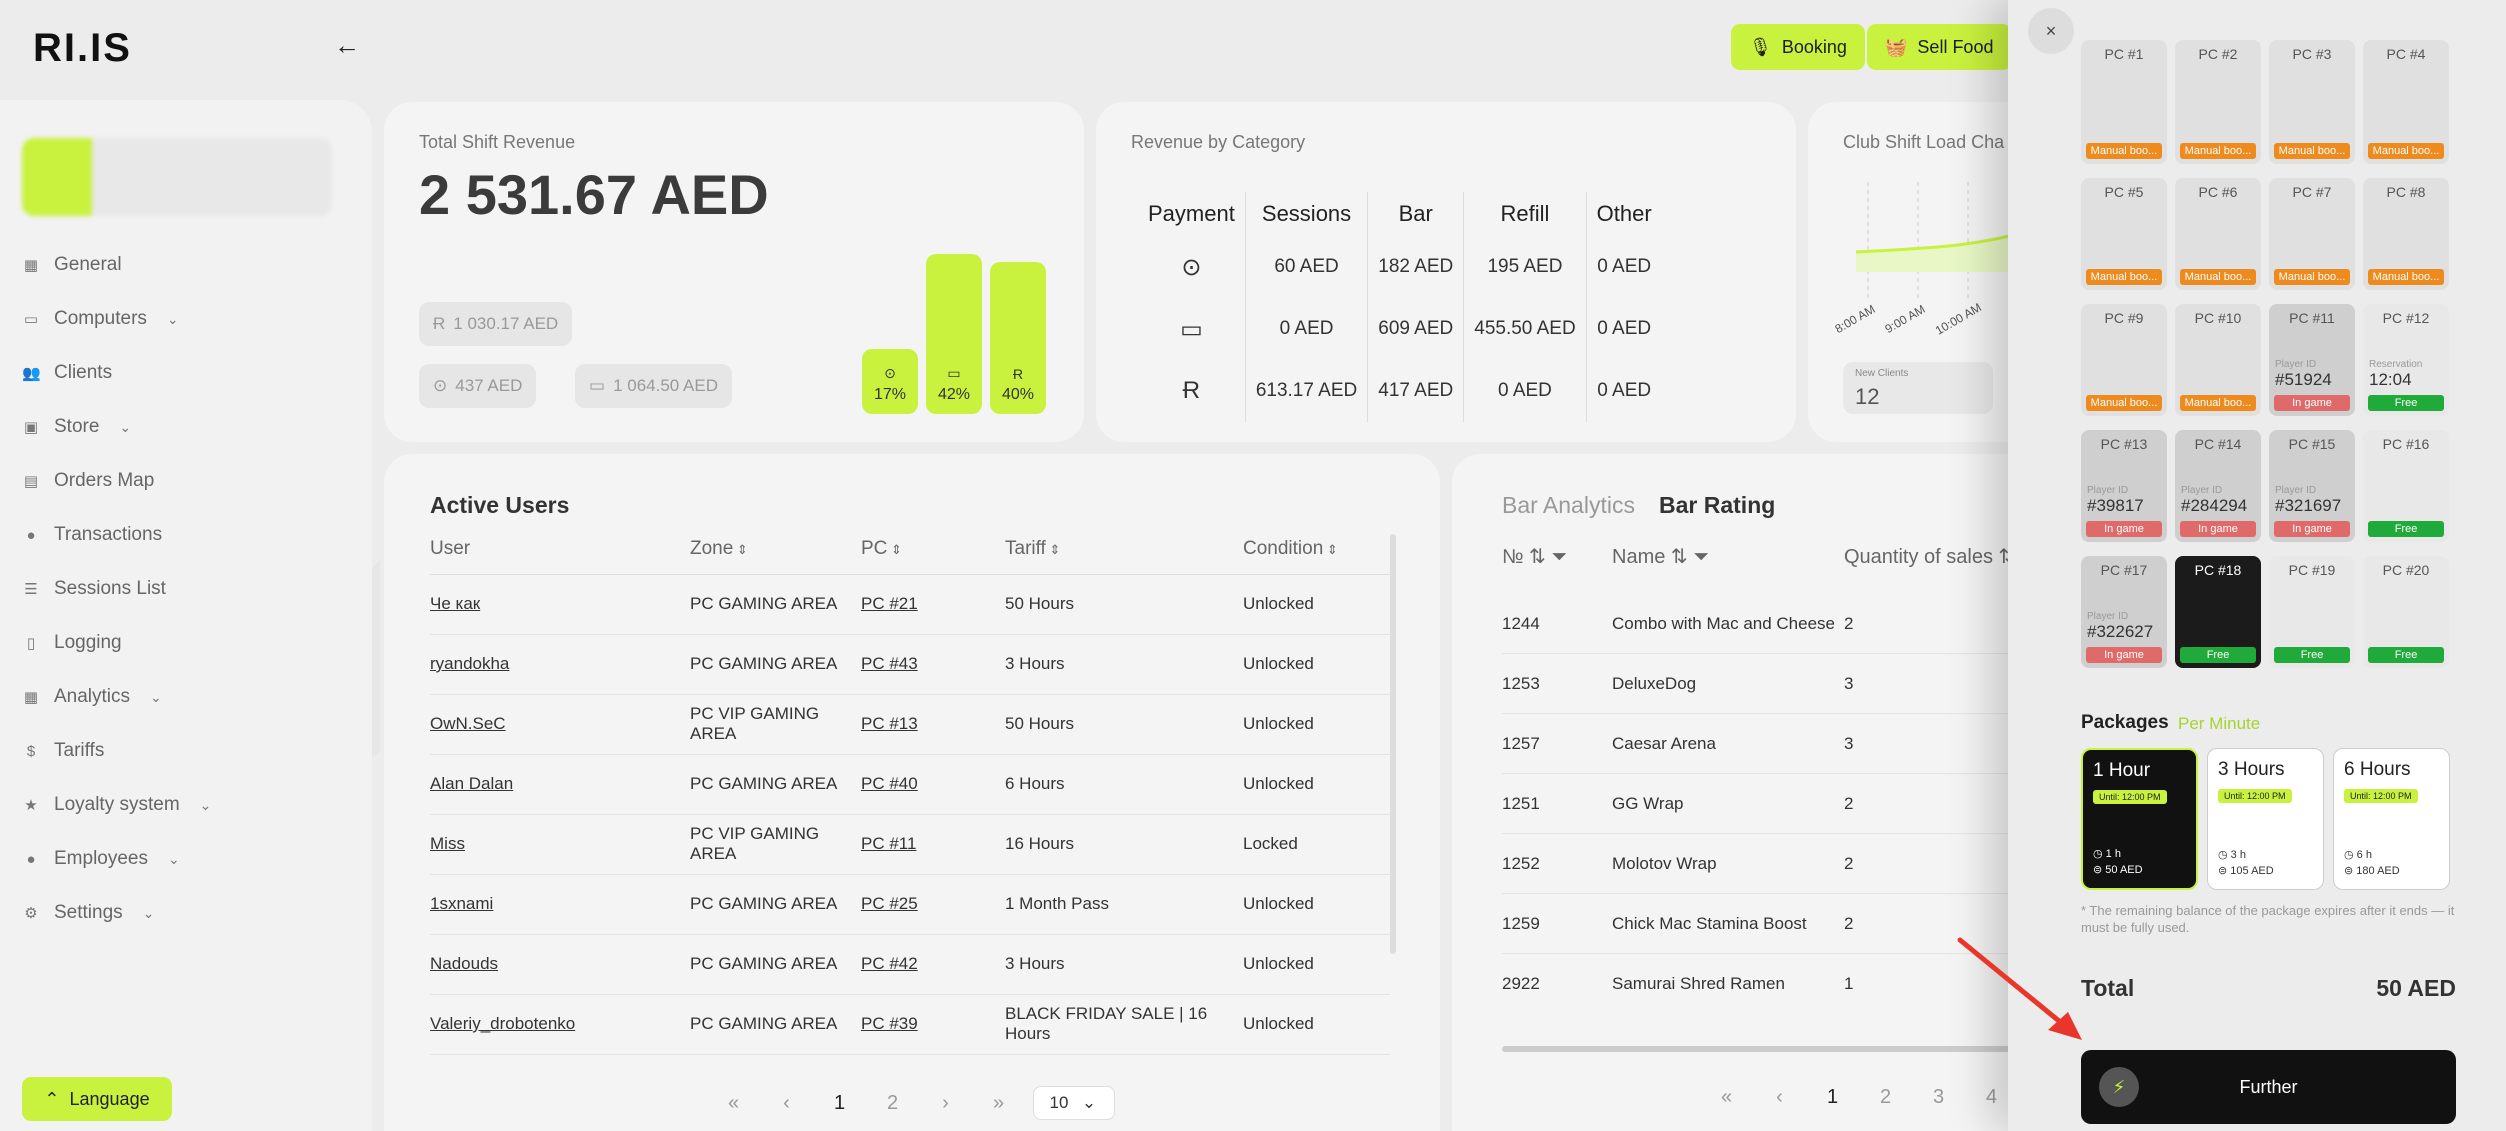  Describe the element at coordinates (933, 1024) in the screenshot. I see `pc-link: PC #39` at that location.